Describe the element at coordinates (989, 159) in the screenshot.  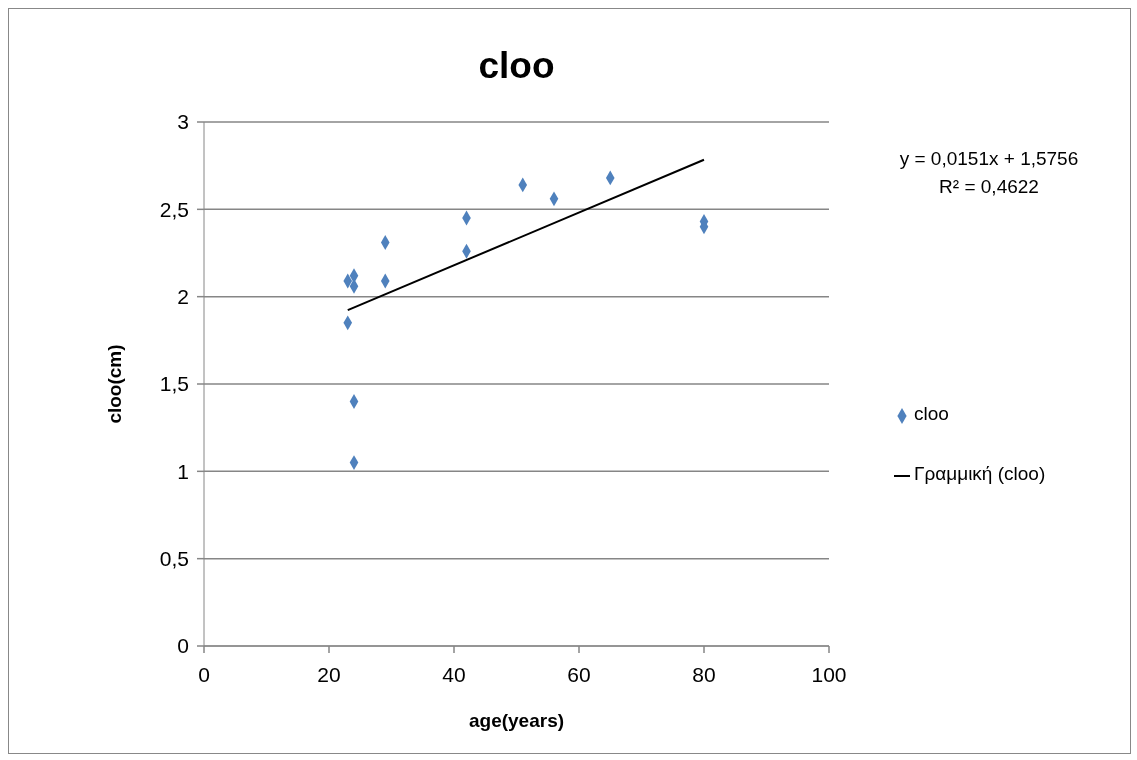
I see `text: y = 0,0151x + 1,5756` at that location.